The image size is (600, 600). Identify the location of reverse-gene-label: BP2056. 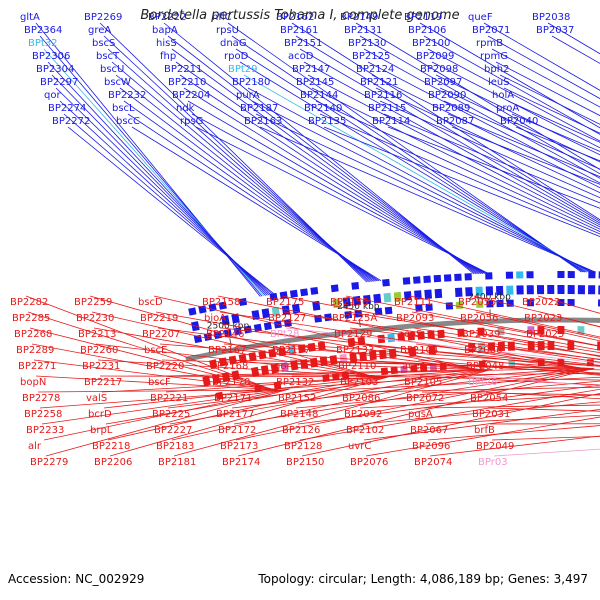
(479, 318).